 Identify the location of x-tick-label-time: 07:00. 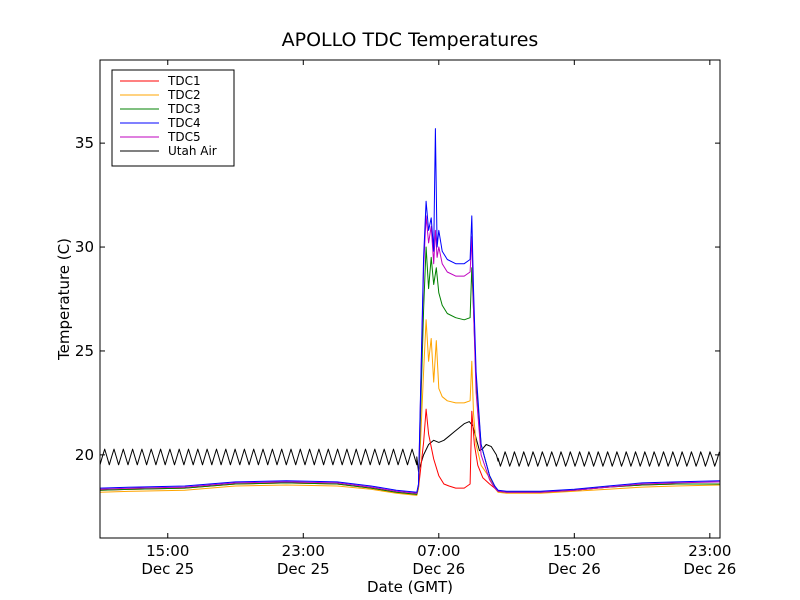
(438, 551).